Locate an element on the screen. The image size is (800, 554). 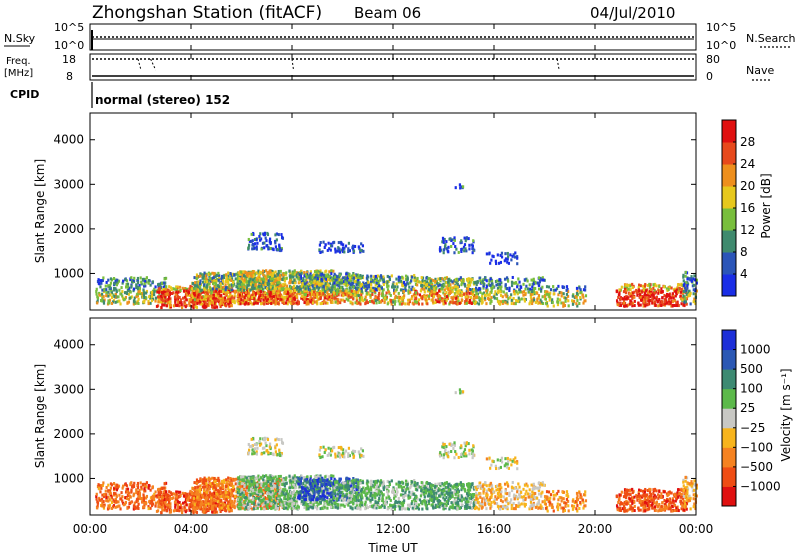
power-ylabel: Slant Range [km] is located at coordinates (40, 211).